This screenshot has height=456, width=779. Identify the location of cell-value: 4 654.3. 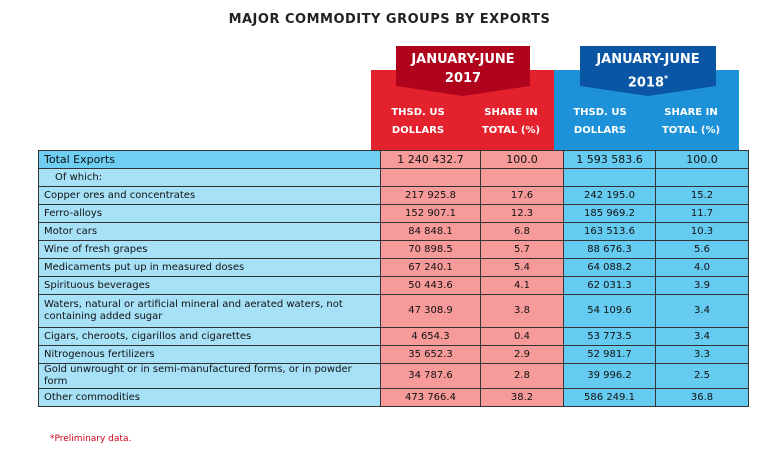
(430, 336).